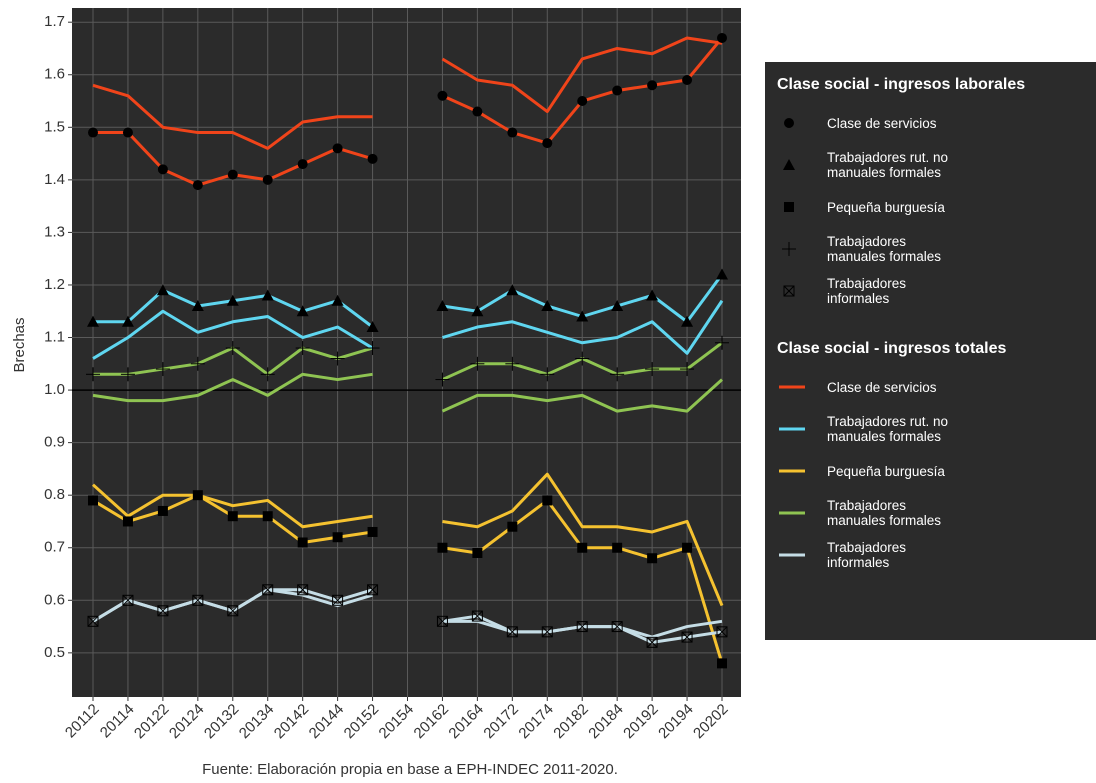 The height and width of the screenshot is (783, 1096). Describe the element at coordinates (19, 344) in the screenshot. I see `y-axis-label: Brechas` at that location.